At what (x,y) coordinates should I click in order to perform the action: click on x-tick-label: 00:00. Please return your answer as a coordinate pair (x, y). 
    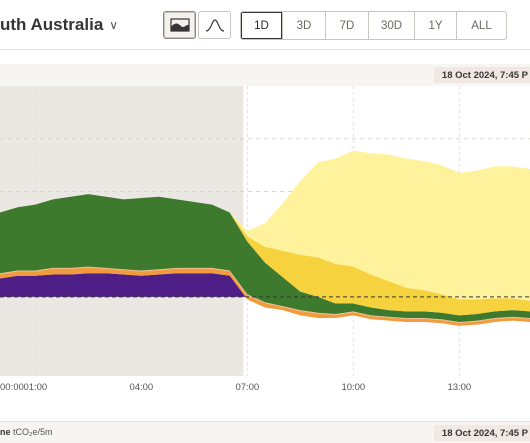
    Looking at the image, I should click on (12, 387).